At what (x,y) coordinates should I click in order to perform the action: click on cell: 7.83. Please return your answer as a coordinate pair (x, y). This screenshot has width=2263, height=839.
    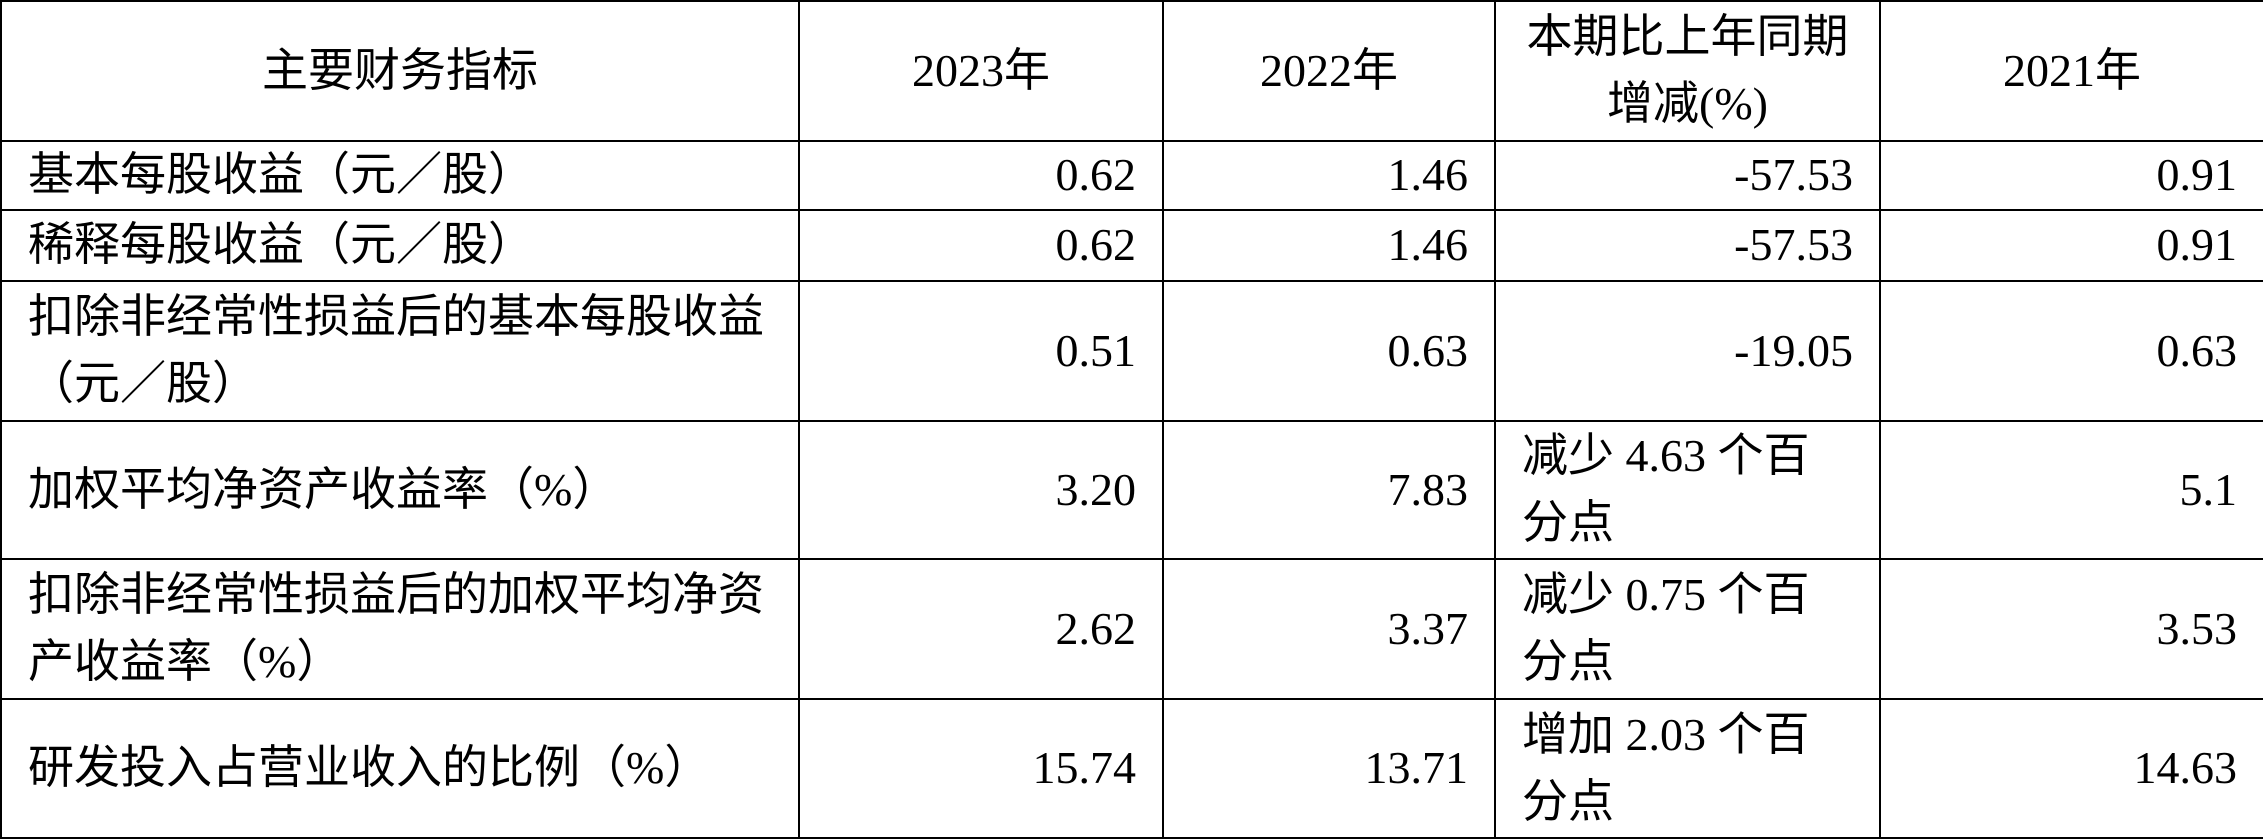
    Looking at the image, I should click on (1329, 490).